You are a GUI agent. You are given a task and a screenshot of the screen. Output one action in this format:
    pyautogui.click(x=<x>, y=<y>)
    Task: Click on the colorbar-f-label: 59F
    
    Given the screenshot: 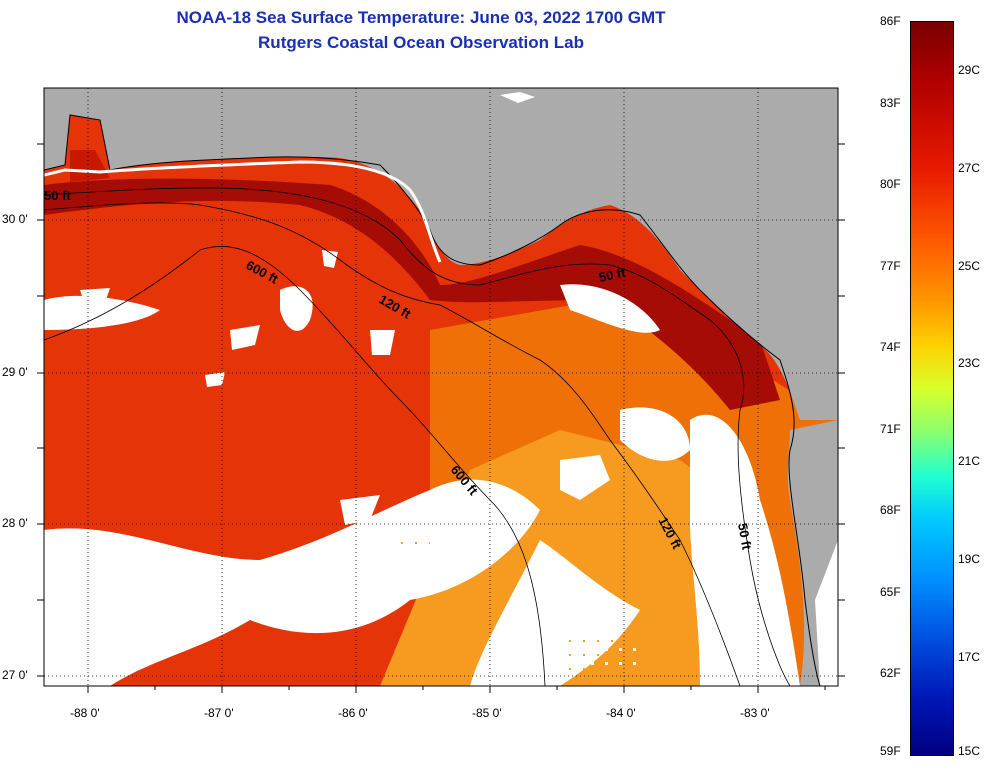 What is the action you would take?
    pyautogui.click(x=890, y=751)
    